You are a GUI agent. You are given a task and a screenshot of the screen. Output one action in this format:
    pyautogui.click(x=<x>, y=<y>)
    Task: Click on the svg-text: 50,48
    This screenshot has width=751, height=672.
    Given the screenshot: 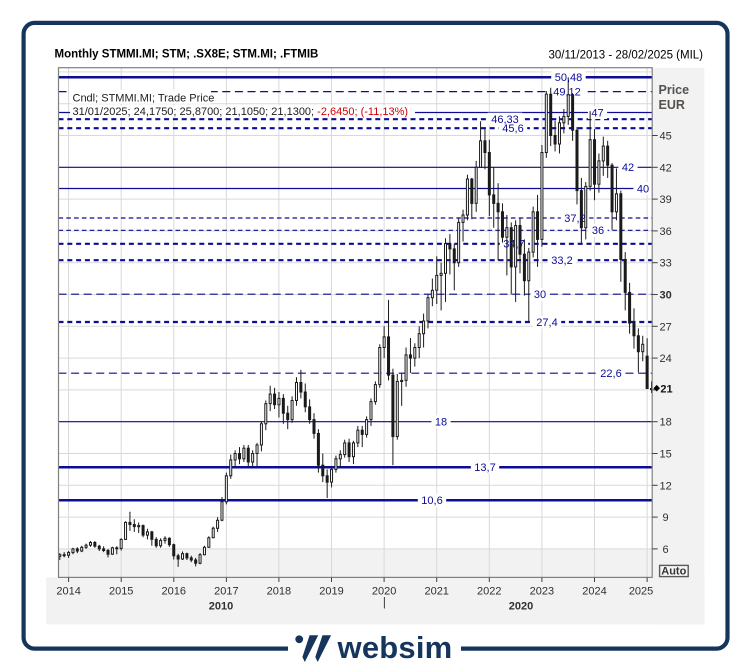 What is the action you would take?
    pyautogui.click(x=569, y=78)
    